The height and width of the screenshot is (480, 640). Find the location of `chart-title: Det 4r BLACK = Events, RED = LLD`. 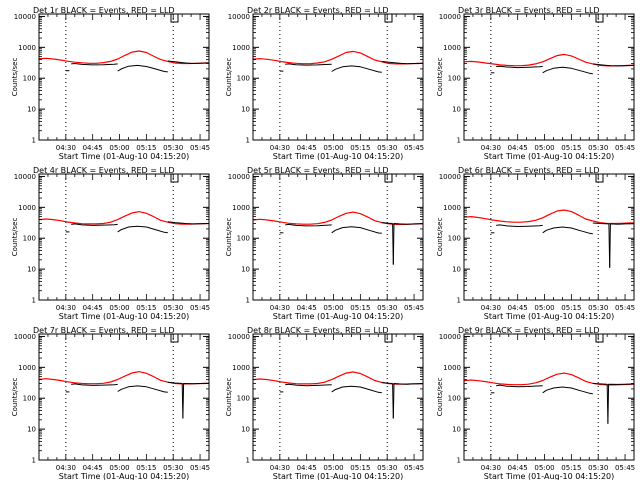

chart-title: Det 4r BLACK = Events, RED = LLD is located at coordinates (104, 170).